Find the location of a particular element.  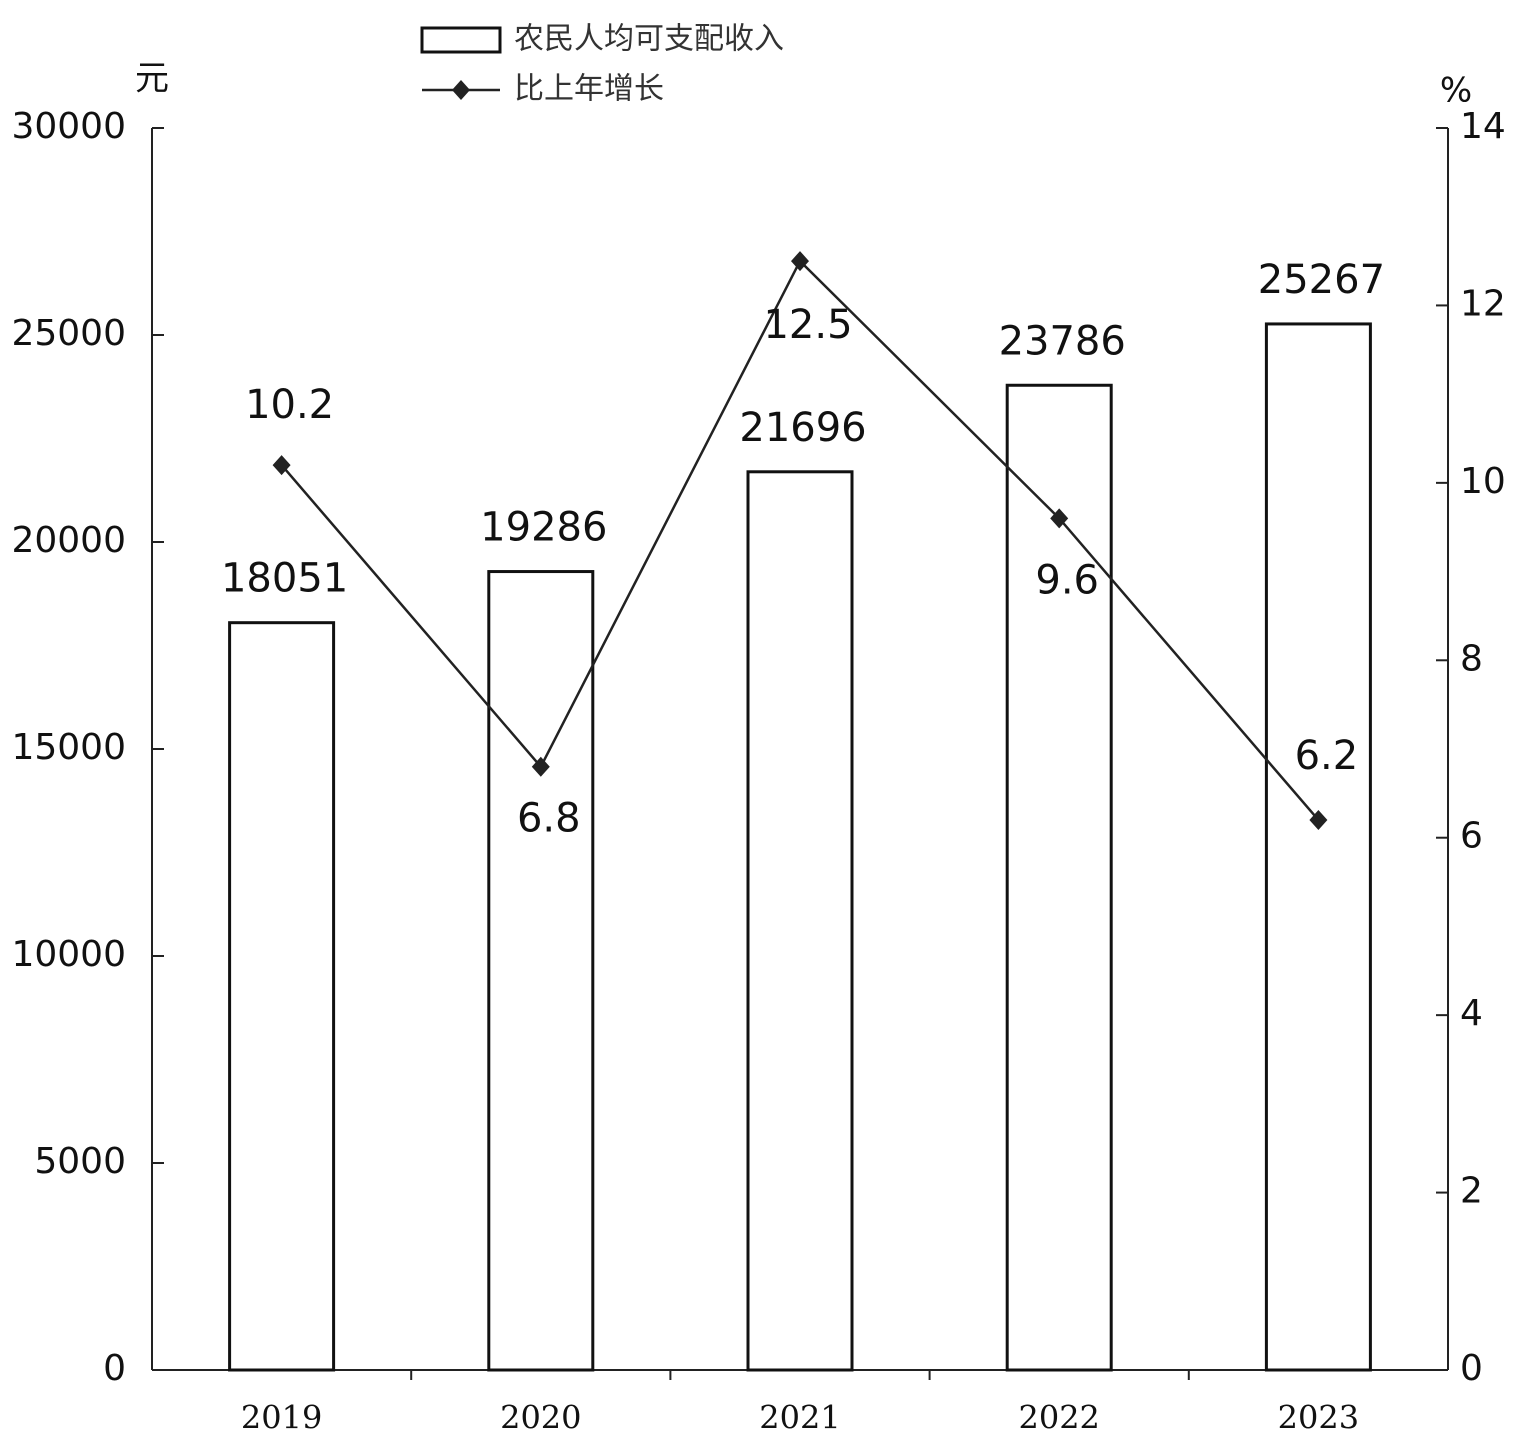

y-tick-label: 20000 is located at coordinates (68, 540).